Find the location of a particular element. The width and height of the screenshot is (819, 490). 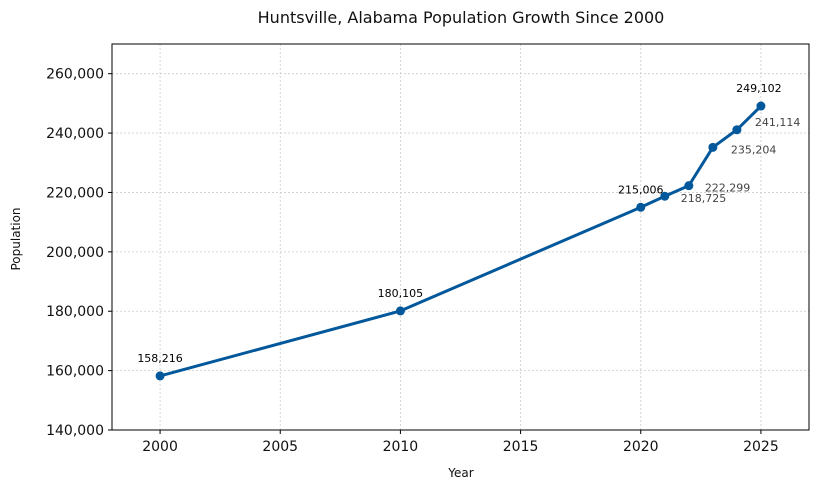

x-tick-label: 2000 is located at coordinates (160, 447).